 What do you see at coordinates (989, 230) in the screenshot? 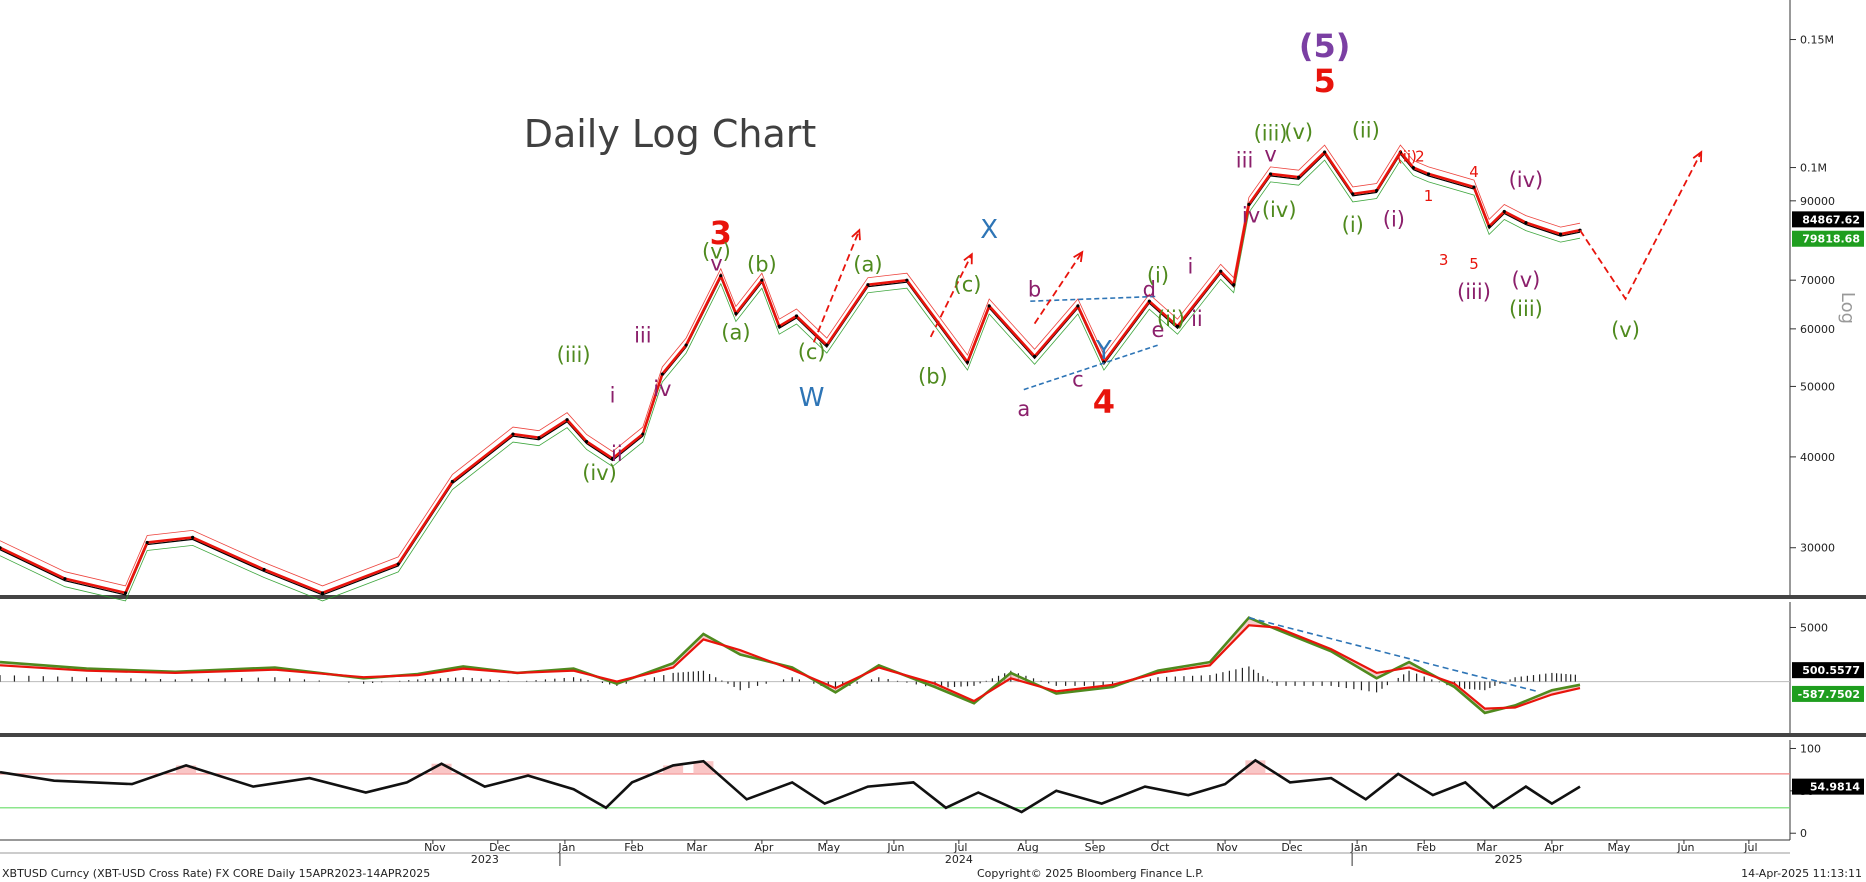
I see `wave-label: X` at bounding box center [989, 230].